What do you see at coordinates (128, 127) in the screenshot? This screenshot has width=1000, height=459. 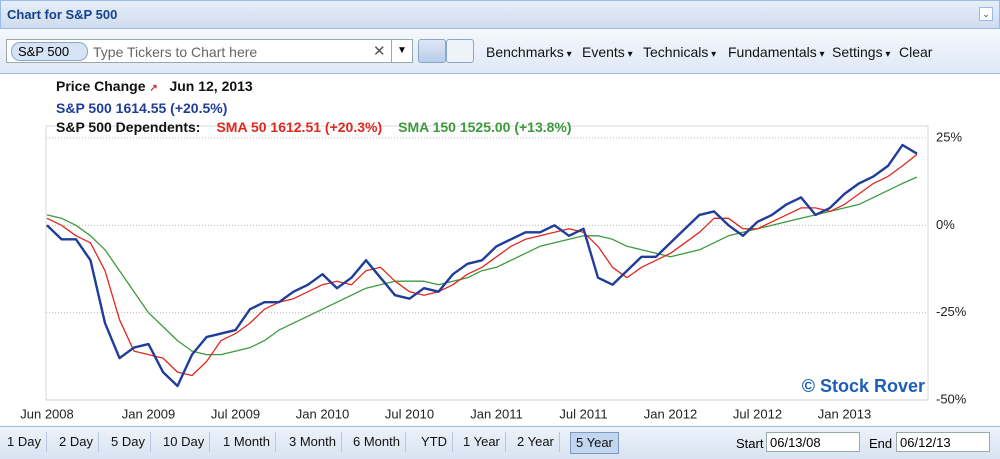 I see `dependents-label: S&P 500 Dependents:` at bounding box center [128, 127].